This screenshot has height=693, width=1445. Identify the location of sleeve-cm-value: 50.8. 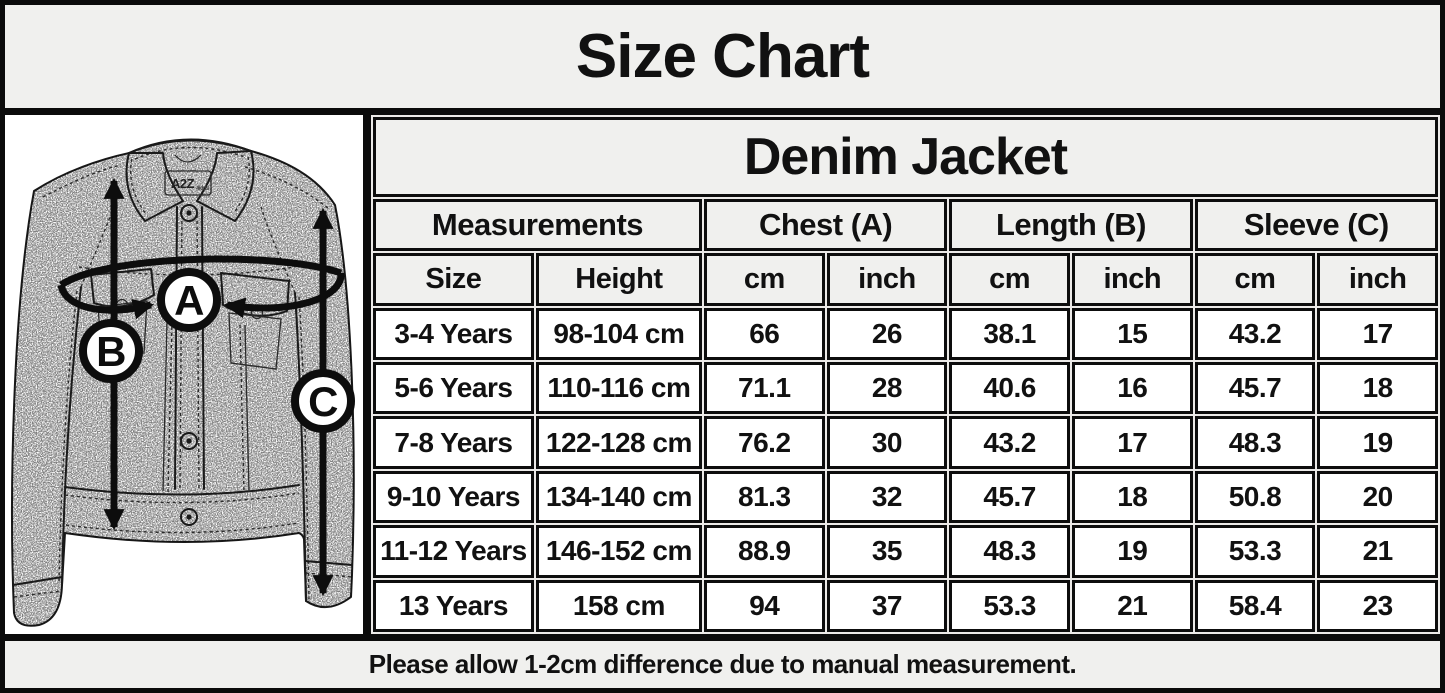
(1255, 497).